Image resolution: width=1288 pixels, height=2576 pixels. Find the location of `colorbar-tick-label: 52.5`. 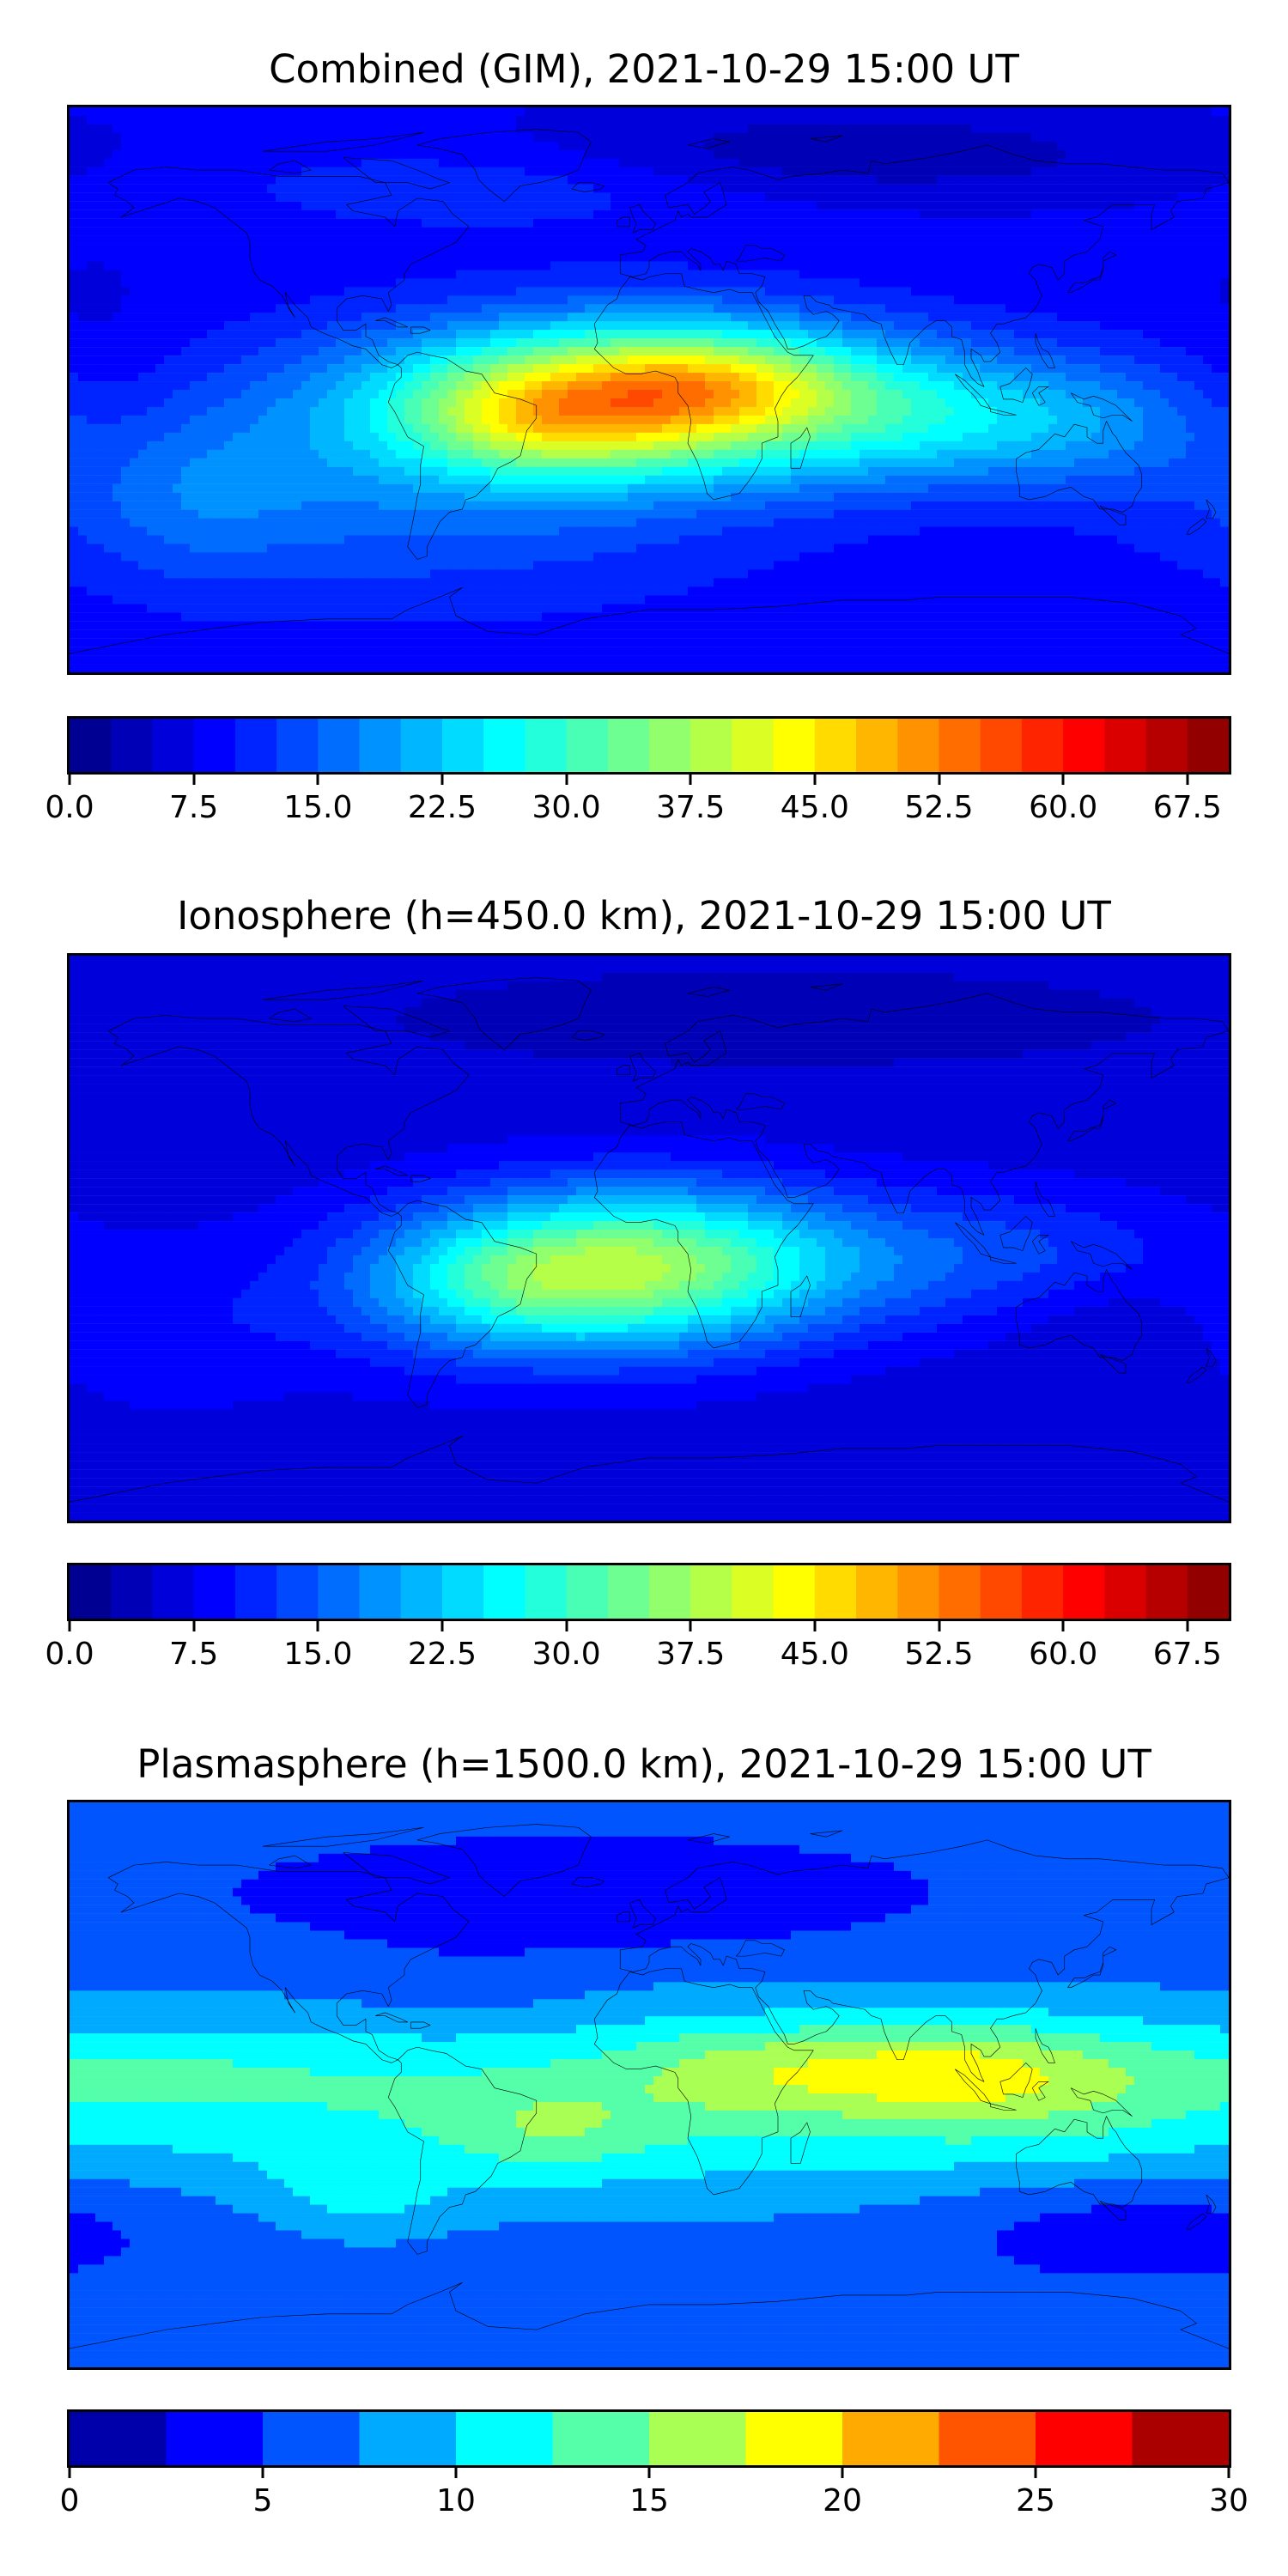

colorbar-tick-label: 52.5 is located at coordinates (939, 1654).